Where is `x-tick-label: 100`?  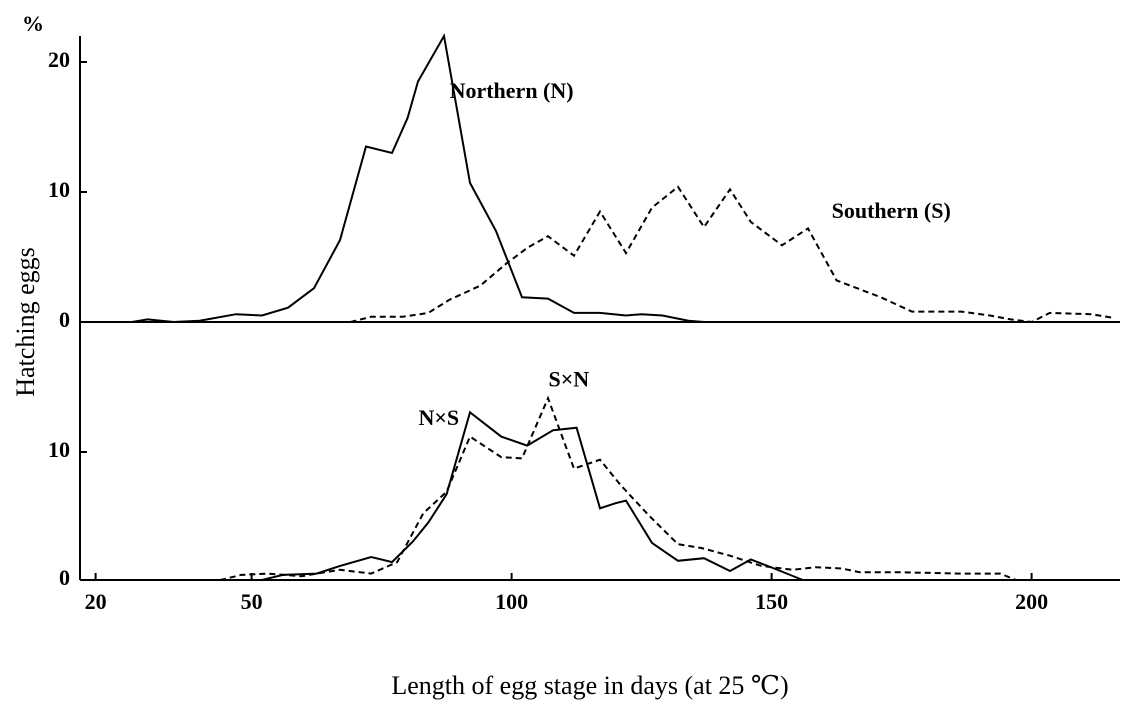 x-tick-label: 100 is located at coordinates (511, 601).